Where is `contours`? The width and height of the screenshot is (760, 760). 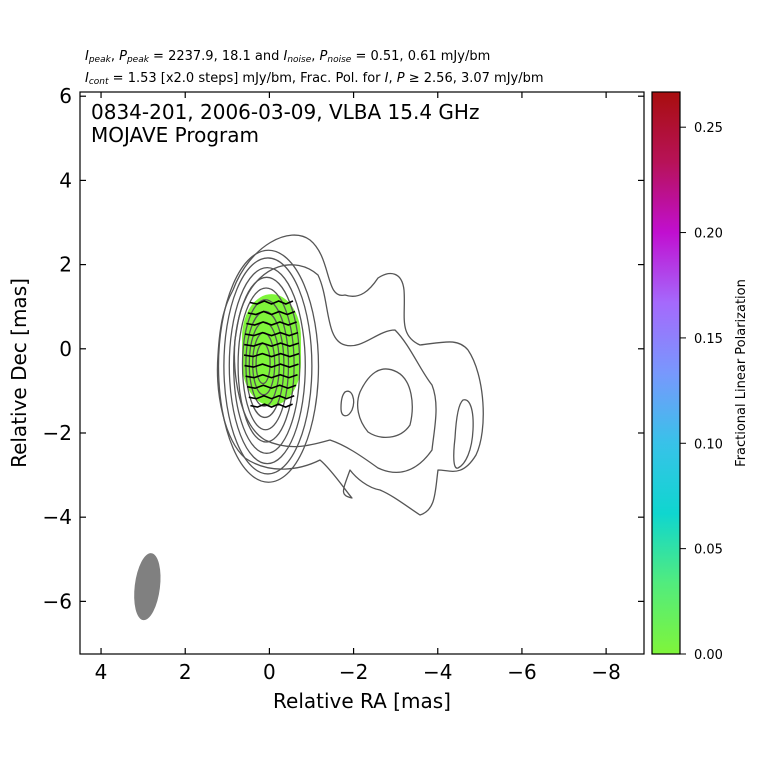 contours is located at coordinates (350, 375).